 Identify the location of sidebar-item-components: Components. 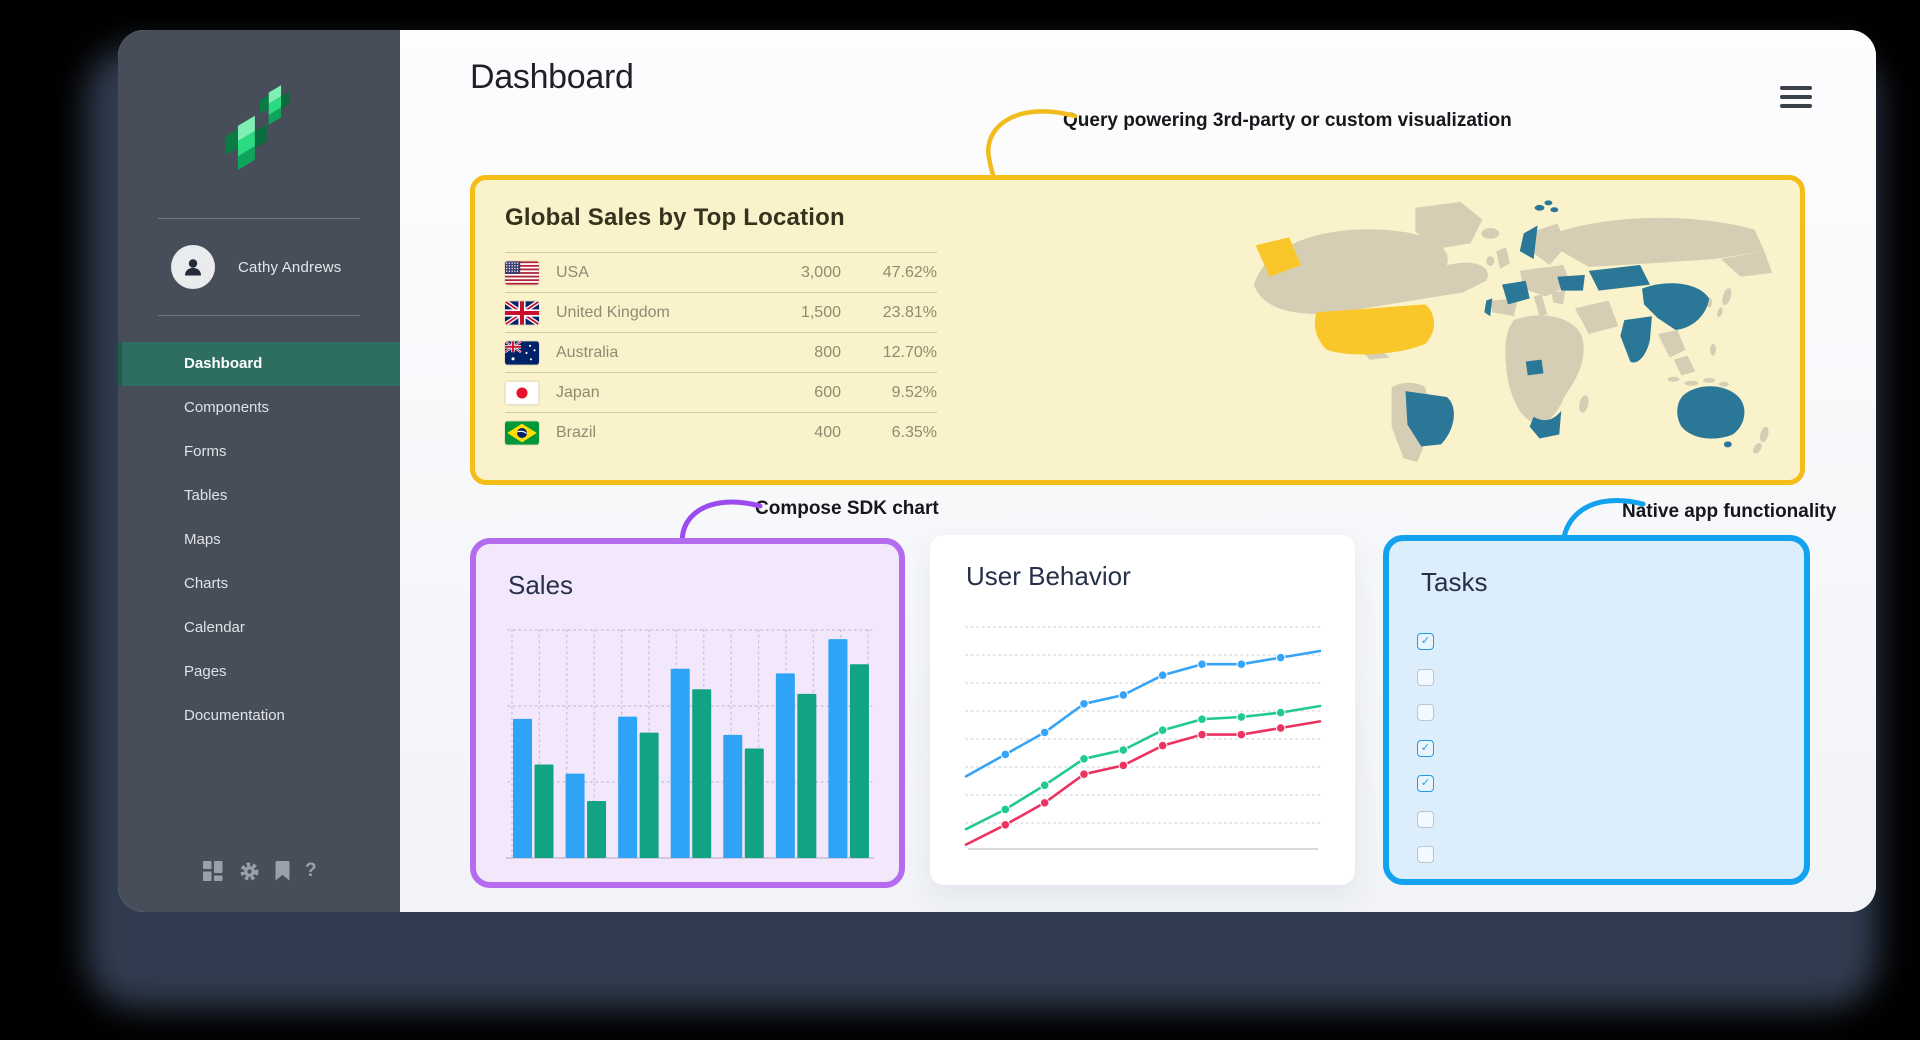
(227, 407).